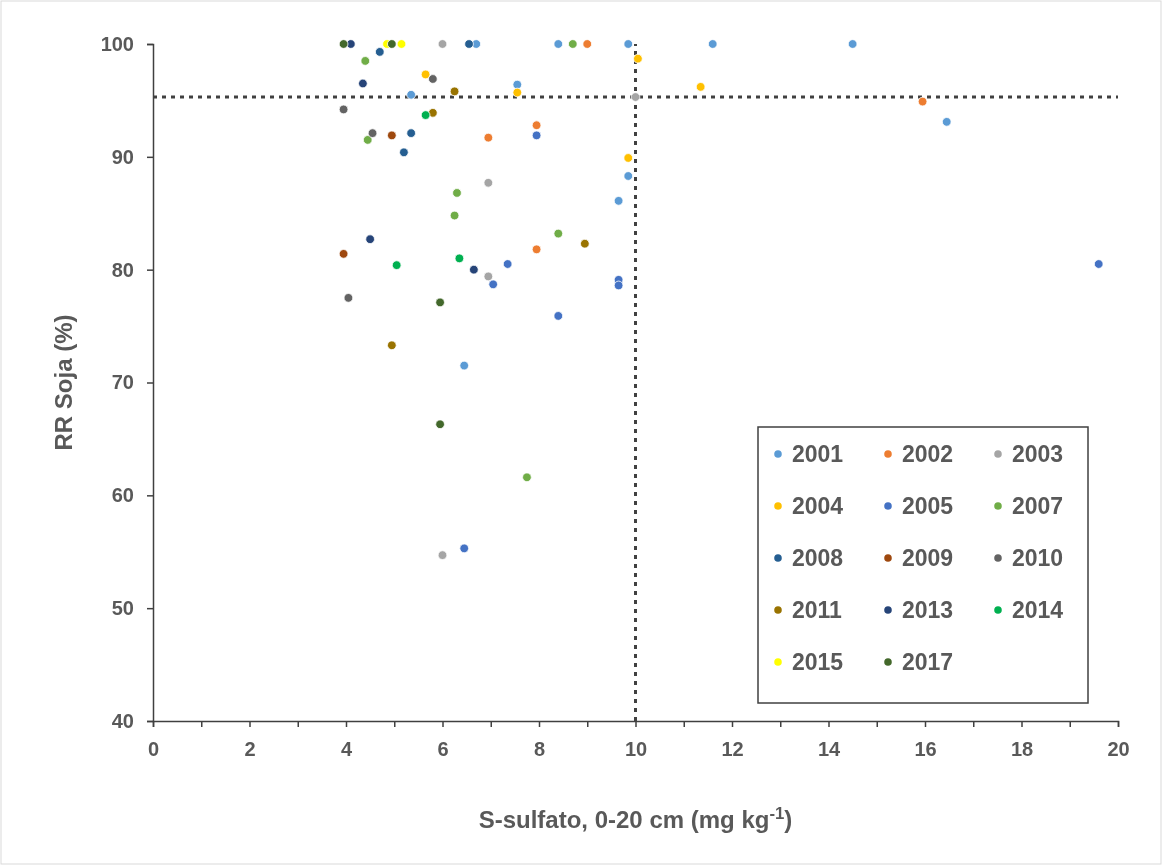 The image size is (1162, 865). What do you see at coordinates (928, 454) in the screenshot?
I see `legend-label: 2002` at bounding box center [928, 454].